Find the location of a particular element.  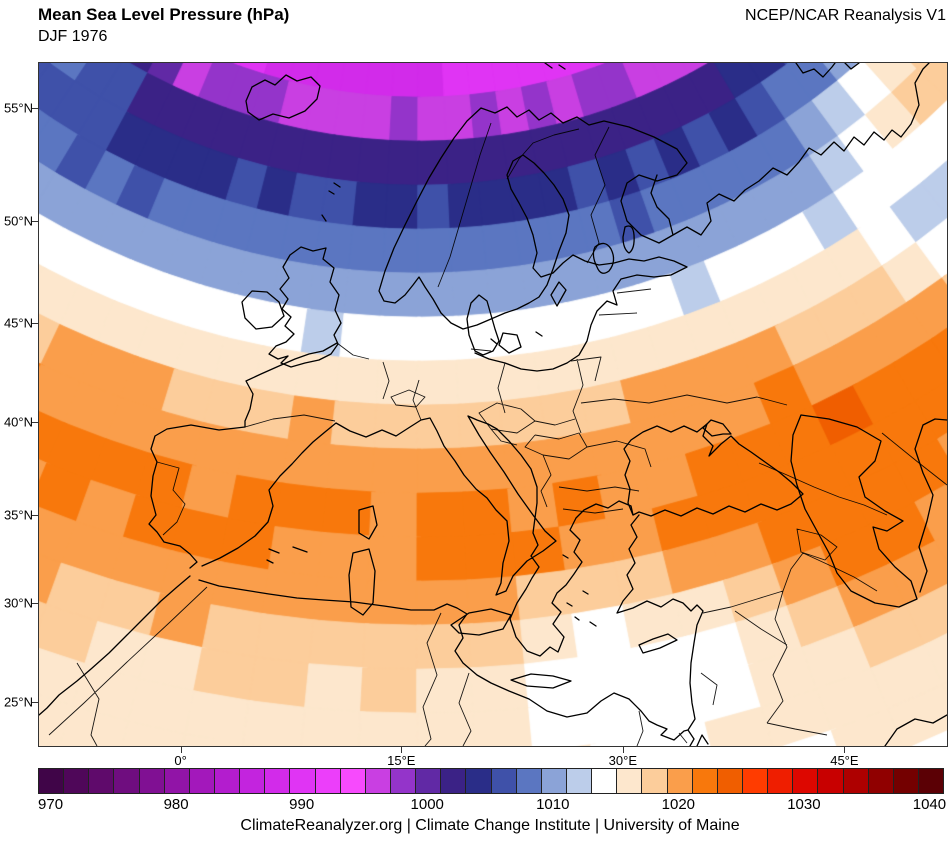

coastline-arctic-islands is located at coordinates (702, 70).